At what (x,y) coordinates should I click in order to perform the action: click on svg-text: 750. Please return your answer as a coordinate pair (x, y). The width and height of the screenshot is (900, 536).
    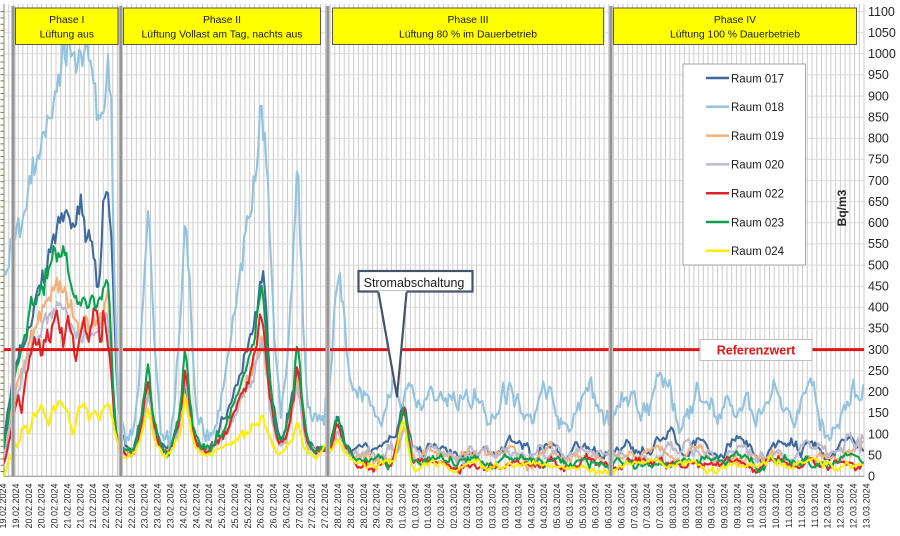
    Looking at the image, I should click on (878, 160).